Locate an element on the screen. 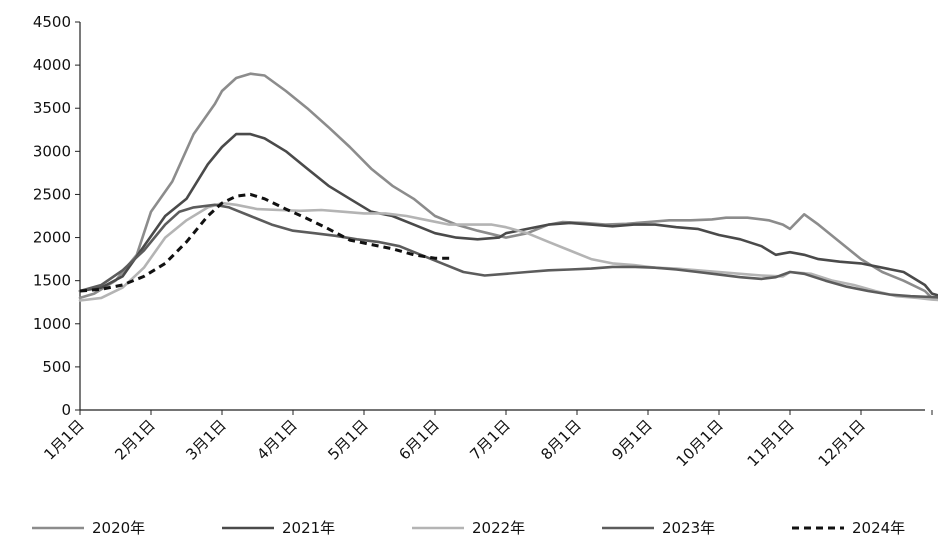  x-tick-label: 6月1日 is located at coordinates (418, 439).